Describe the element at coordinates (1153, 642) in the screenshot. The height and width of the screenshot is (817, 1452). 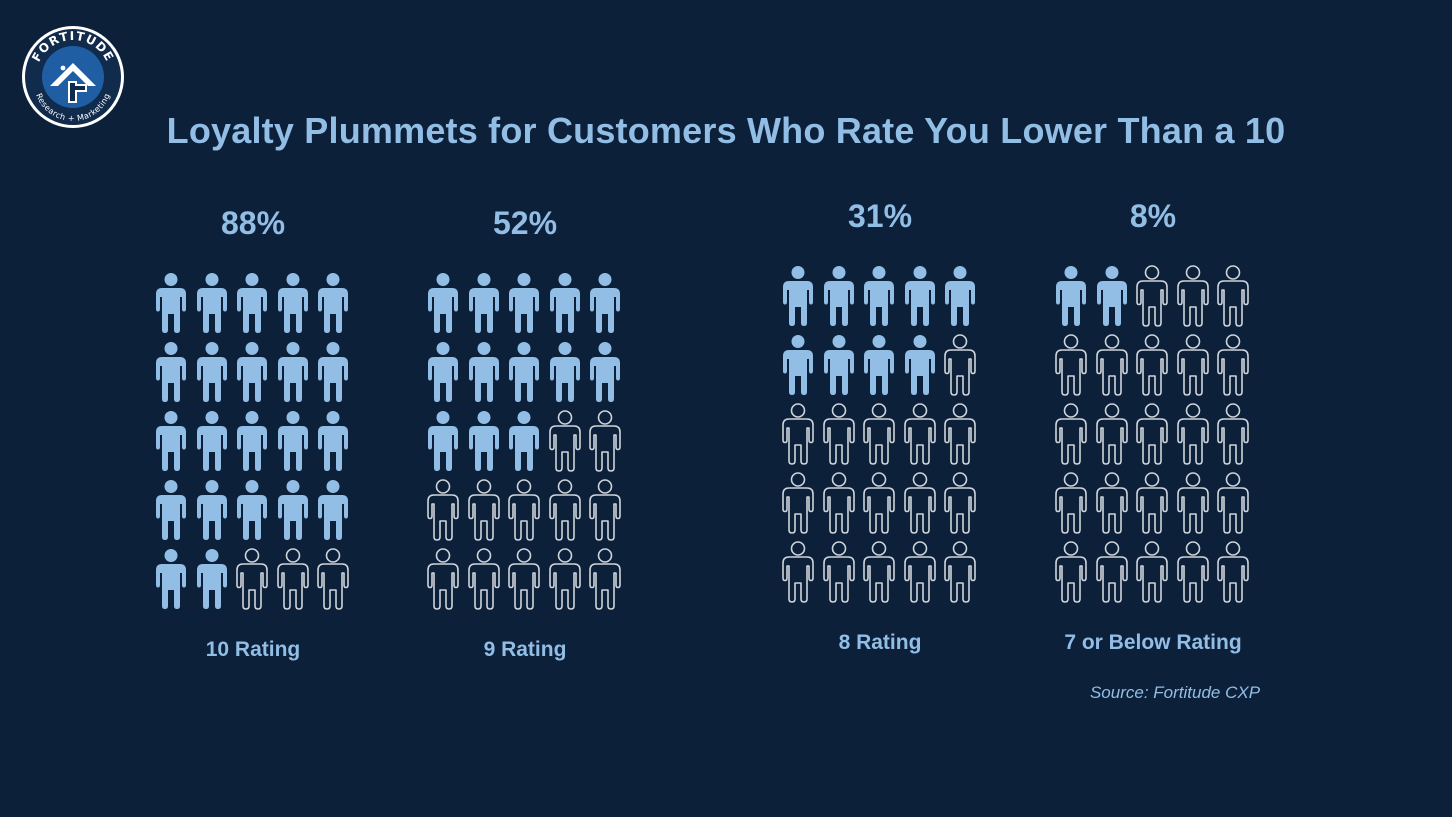
I see `group-rating-label: 7 or Below Rating` at that location.